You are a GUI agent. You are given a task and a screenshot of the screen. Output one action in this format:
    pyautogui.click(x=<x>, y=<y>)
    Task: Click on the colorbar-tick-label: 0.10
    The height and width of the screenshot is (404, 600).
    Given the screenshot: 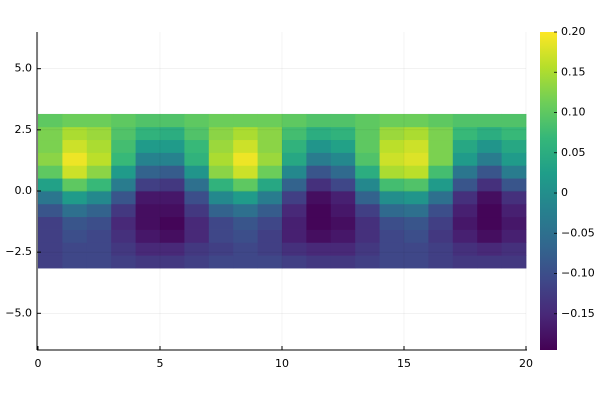 What is the action you would take?
    pyautogui.click(x=573, y=112)
    